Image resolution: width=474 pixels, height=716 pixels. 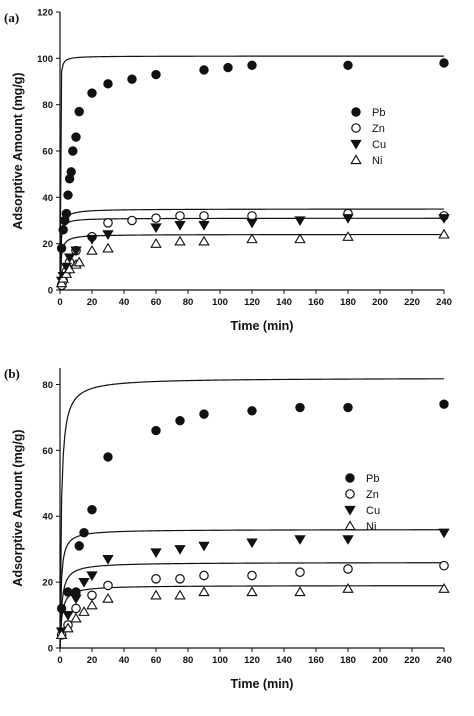 I want to click on legend-marker-pb, so click(x=350, y=478).